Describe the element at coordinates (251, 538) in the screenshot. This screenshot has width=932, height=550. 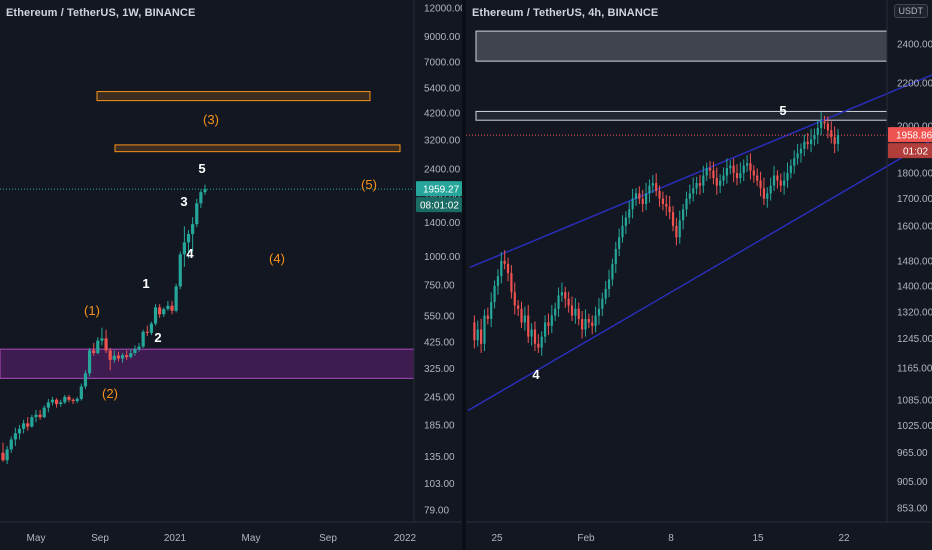
I see `x-tick-label: May` at that location.